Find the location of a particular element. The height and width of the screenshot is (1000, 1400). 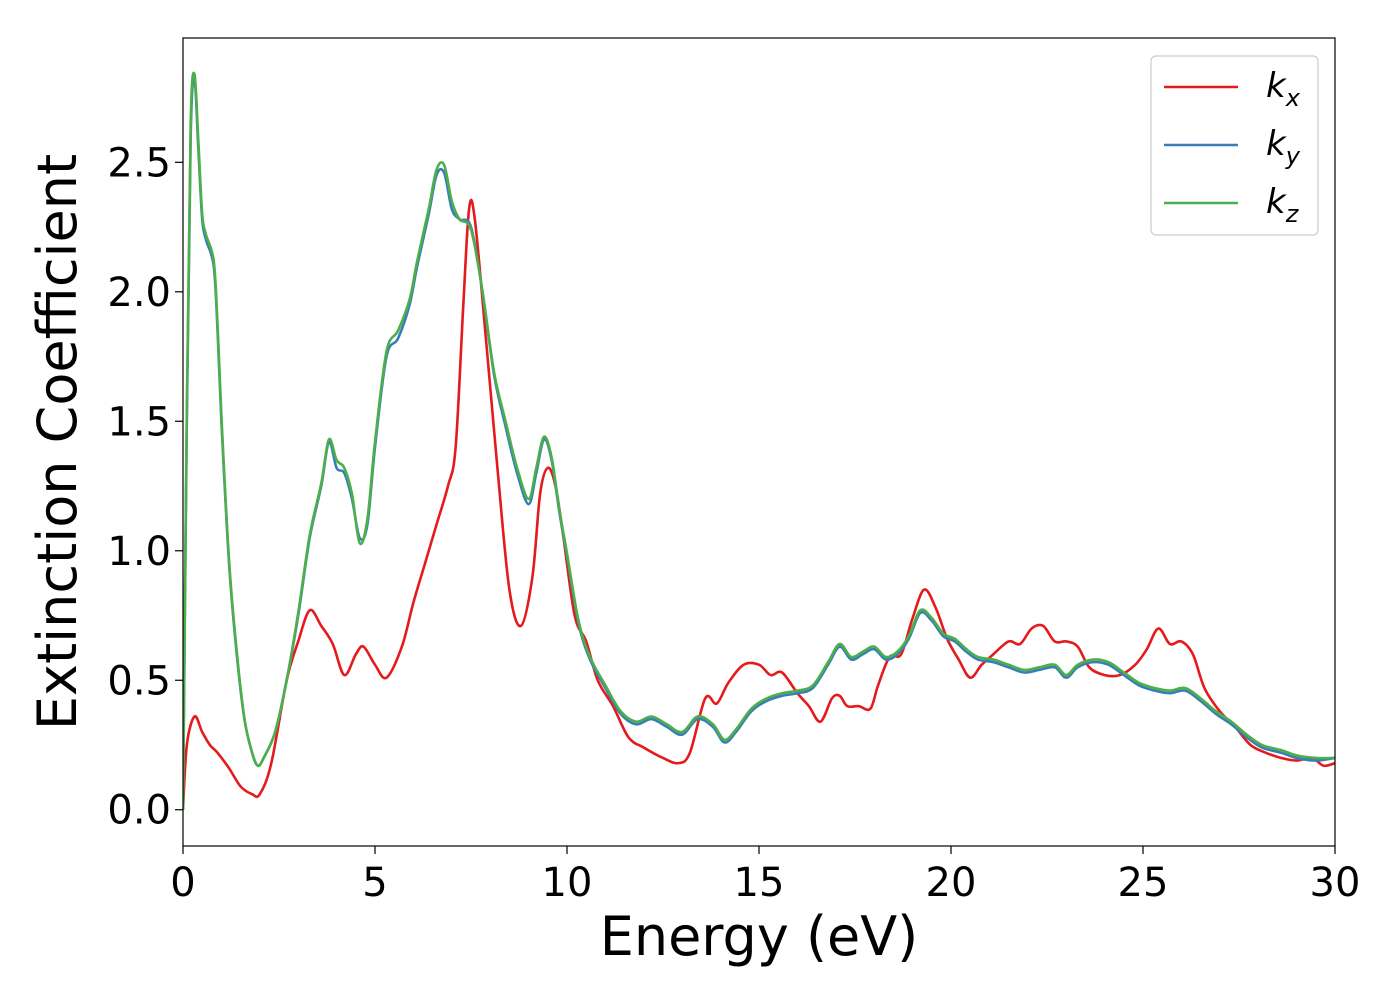

x-tick-label: 25 is located at coordinates (1143, 883).